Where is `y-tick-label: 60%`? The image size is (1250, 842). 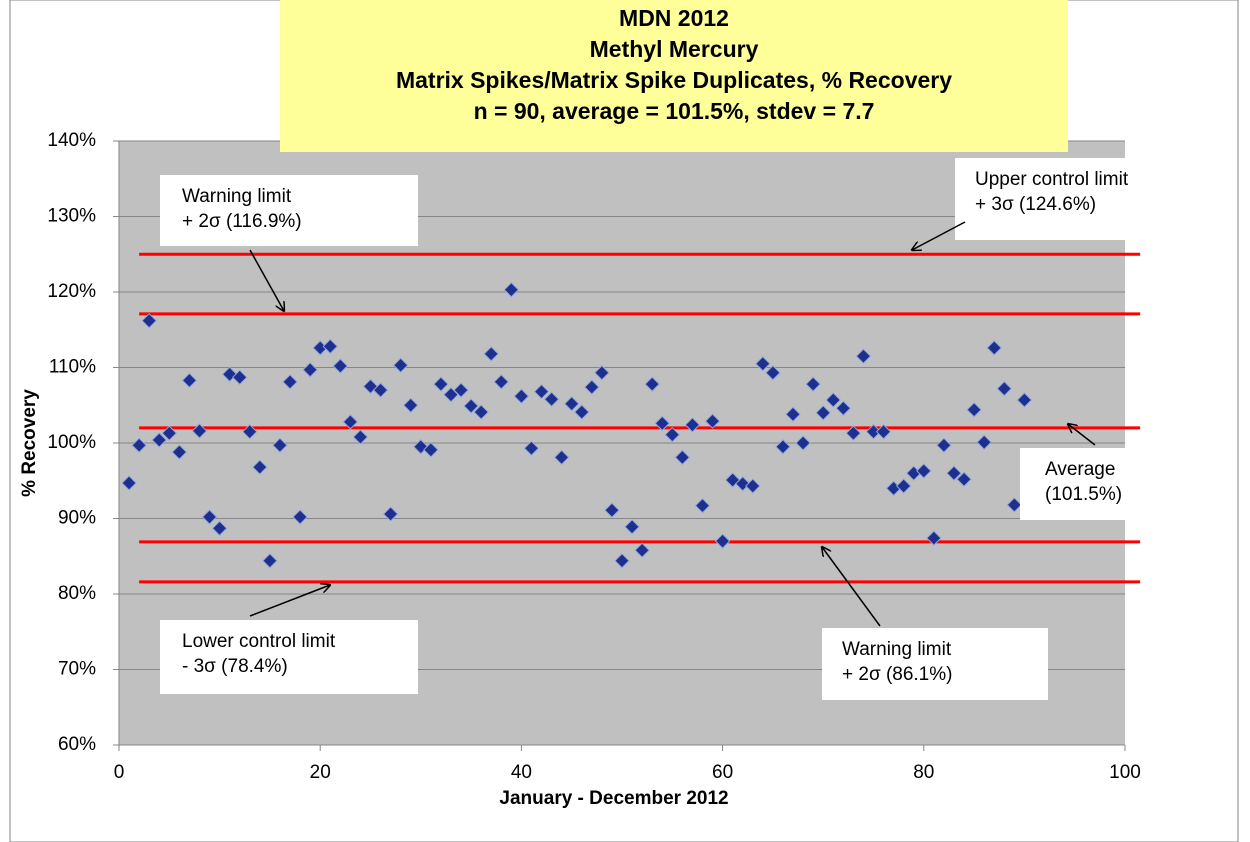
y-tick-label: 60% is located at coordinates (77, 744).